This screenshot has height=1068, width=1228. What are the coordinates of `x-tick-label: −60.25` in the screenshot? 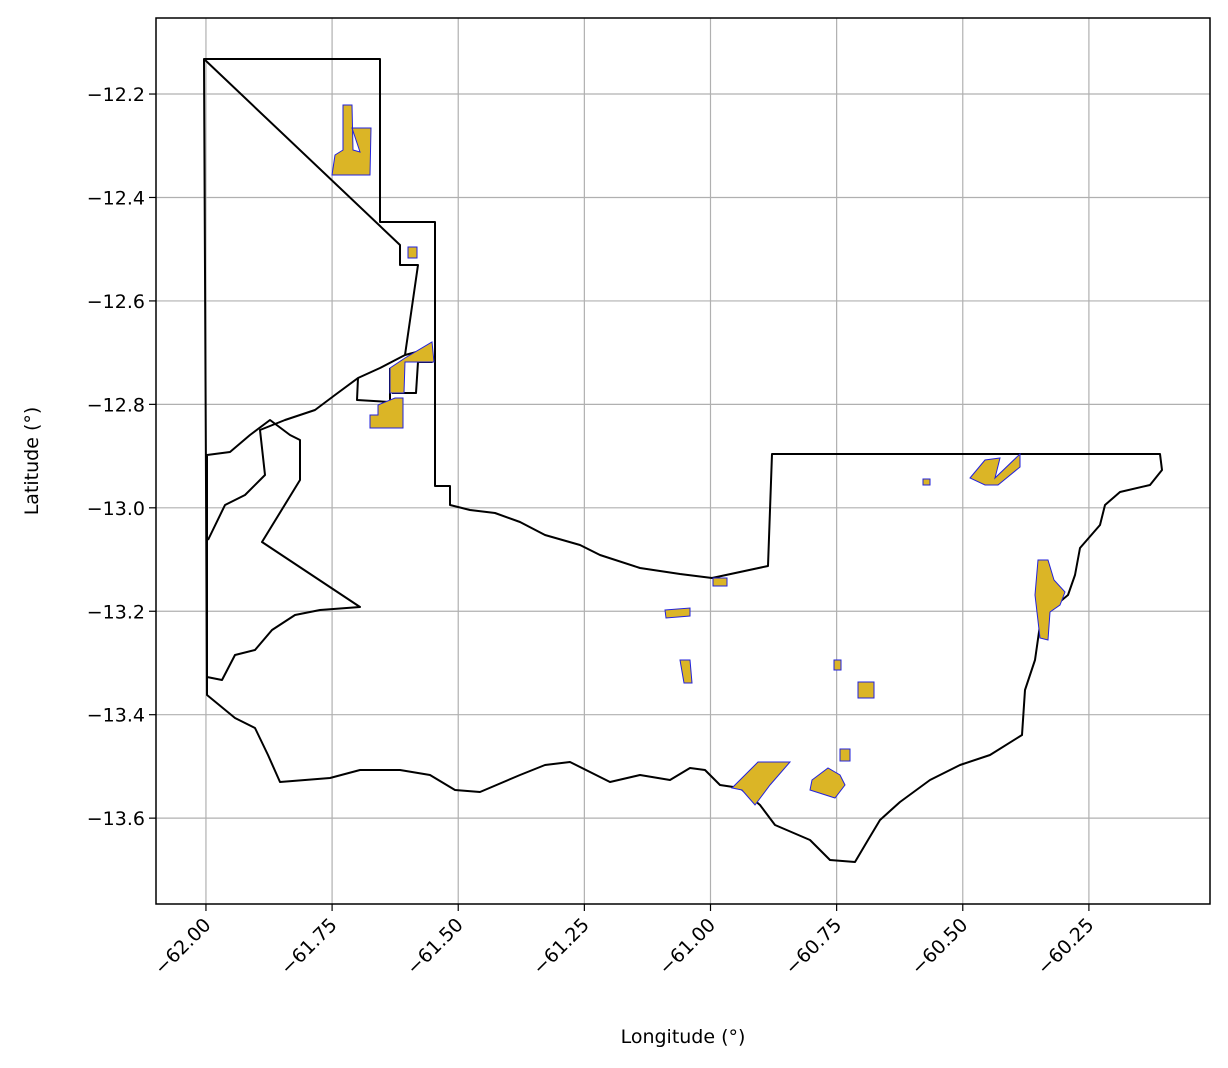 It's located at (1065, 946).